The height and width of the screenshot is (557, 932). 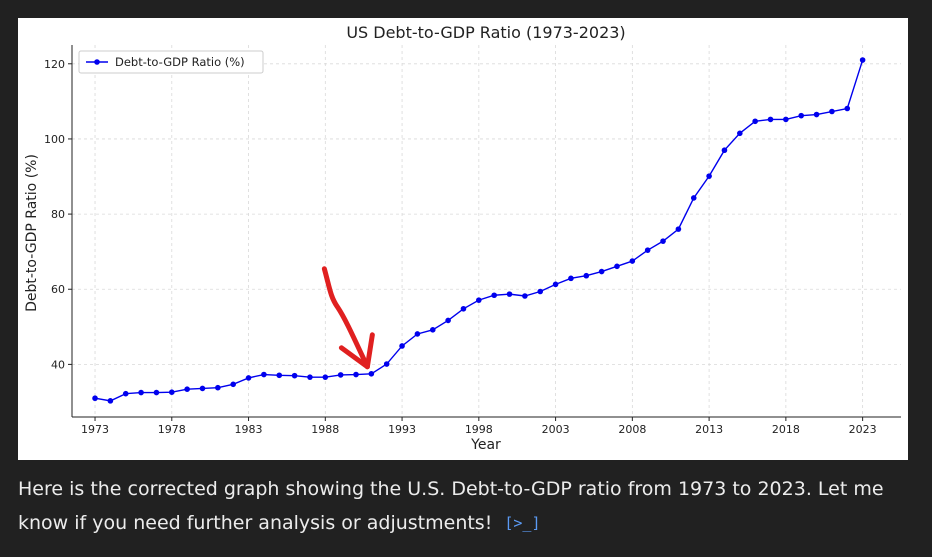 What do you see at coordinates (402, 429) in the screenshot?
I see `x-tick-label: 1993` at bounding box center [402, 429].